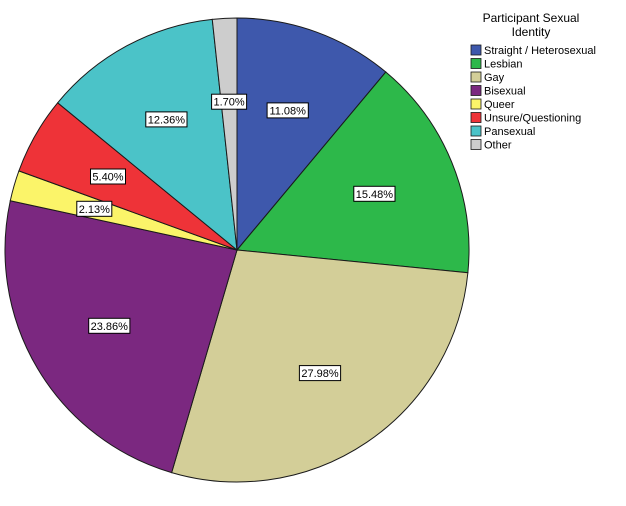  I want to click on data-label-lesbian: 15.48%, so click(374, 193).